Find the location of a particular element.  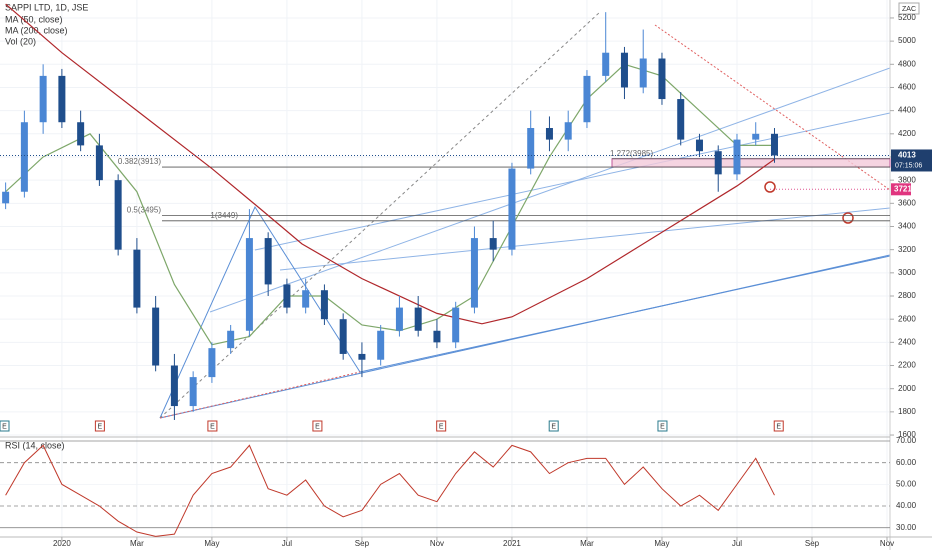

y-tick-label: 4600 is located at coordinates (907, 87).